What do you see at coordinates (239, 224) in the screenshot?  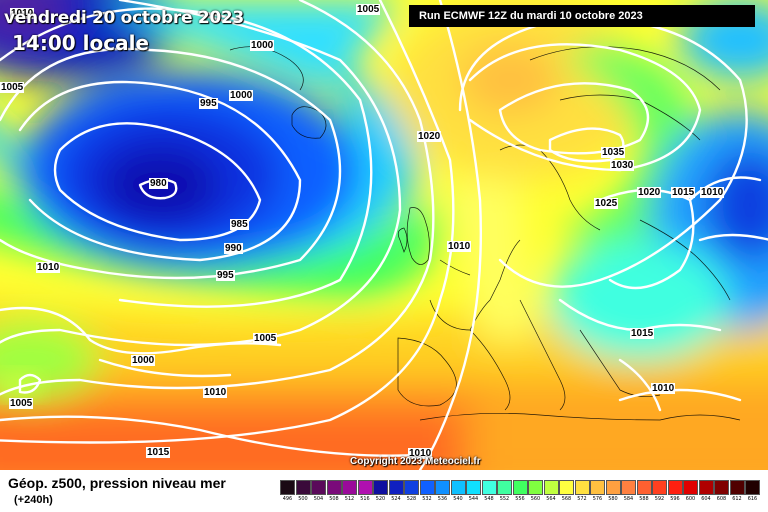 I see `isobar-label: 985` at bounding box center [239, 224].